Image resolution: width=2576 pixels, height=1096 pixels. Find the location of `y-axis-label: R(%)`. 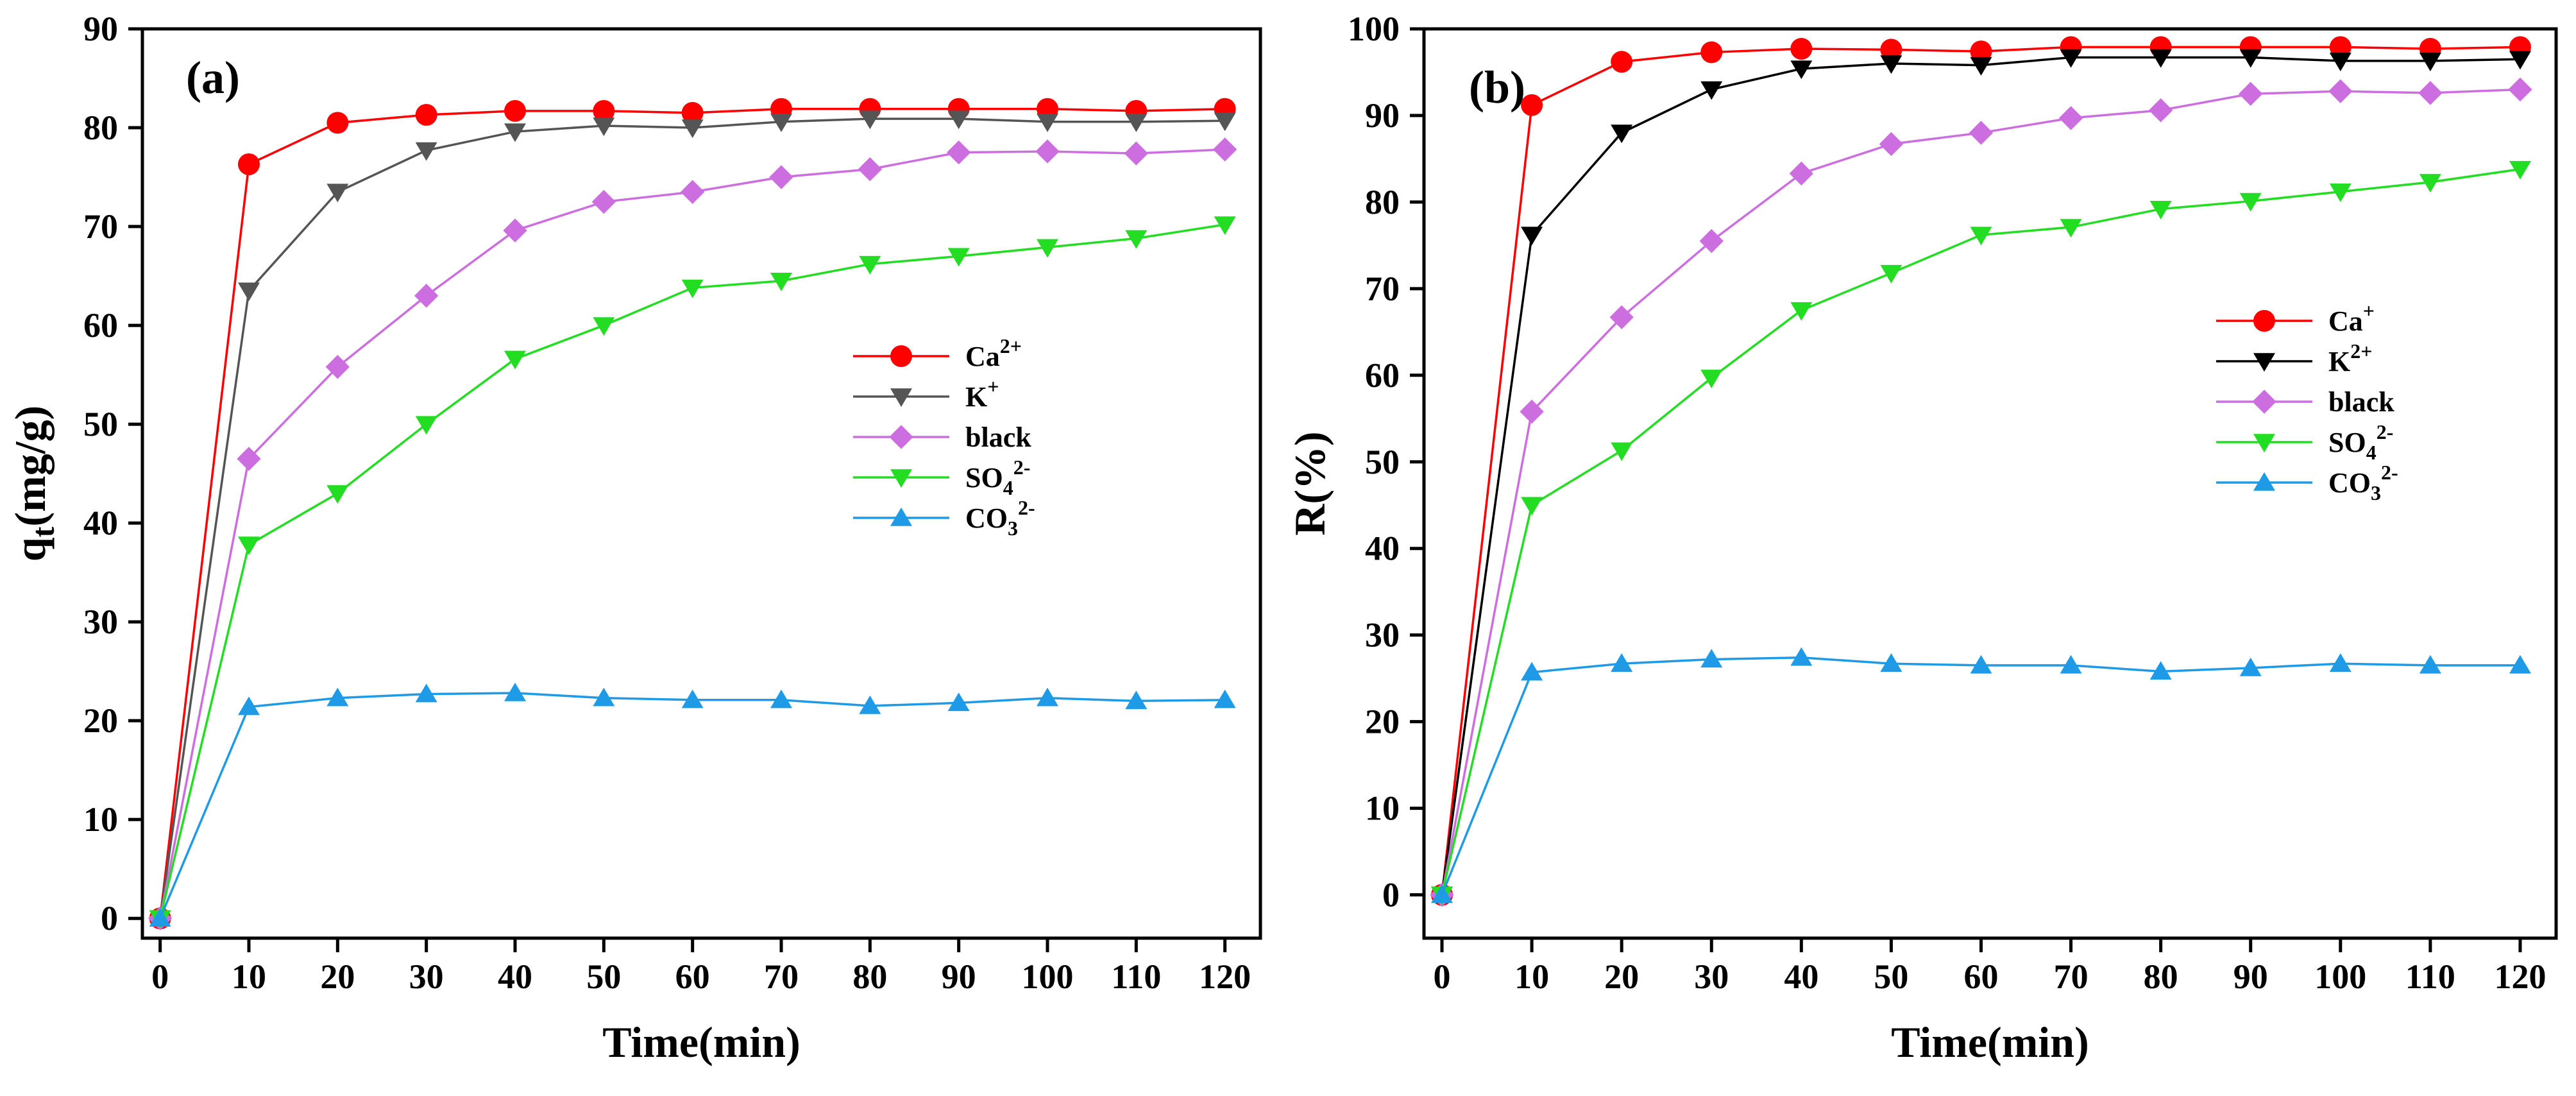

y-axis-label: R(%) is located at coordinates (1309, 483).